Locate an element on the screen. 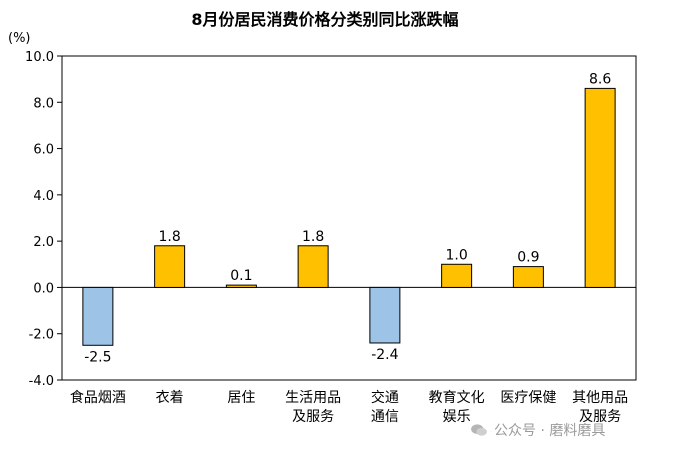 This screenshot has width=673, height=458. y-tick-label: 0.0 is located at coordinates (43, 288).